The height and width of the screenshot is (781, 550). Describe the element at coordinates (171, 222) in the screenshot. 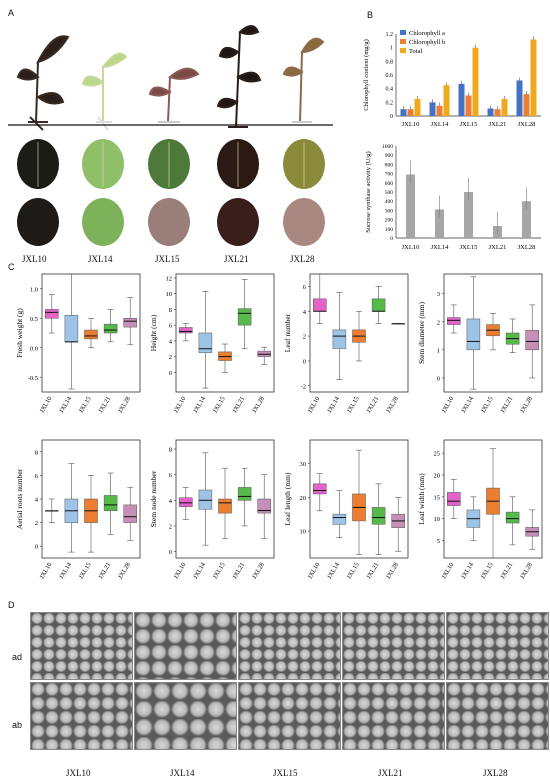

I see `leaves-abaxial` at that location.